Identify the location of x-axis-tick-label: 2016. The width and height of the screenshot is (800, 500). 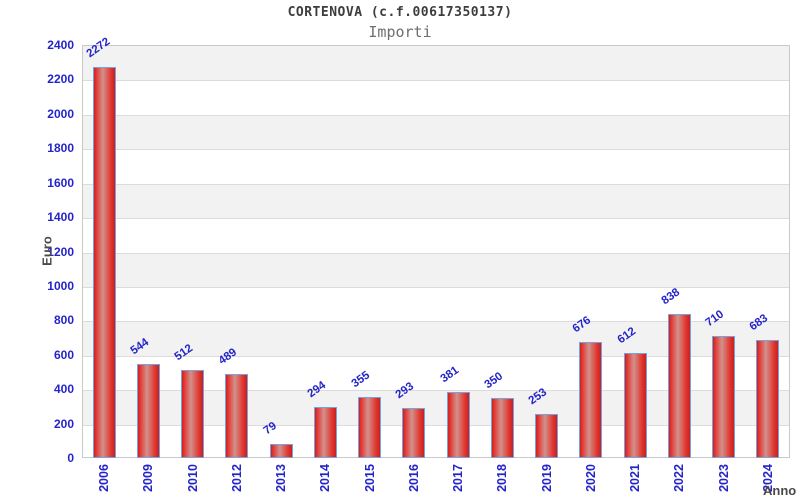
(413, 478).